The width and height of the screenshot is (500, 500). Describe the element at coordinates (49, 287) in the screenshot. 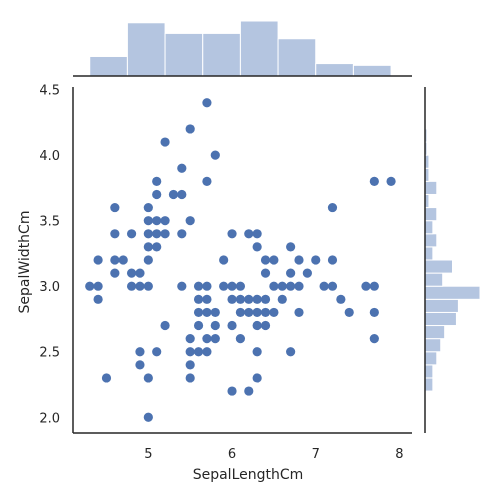

I see `y-tick-label: 3.0` at that location.